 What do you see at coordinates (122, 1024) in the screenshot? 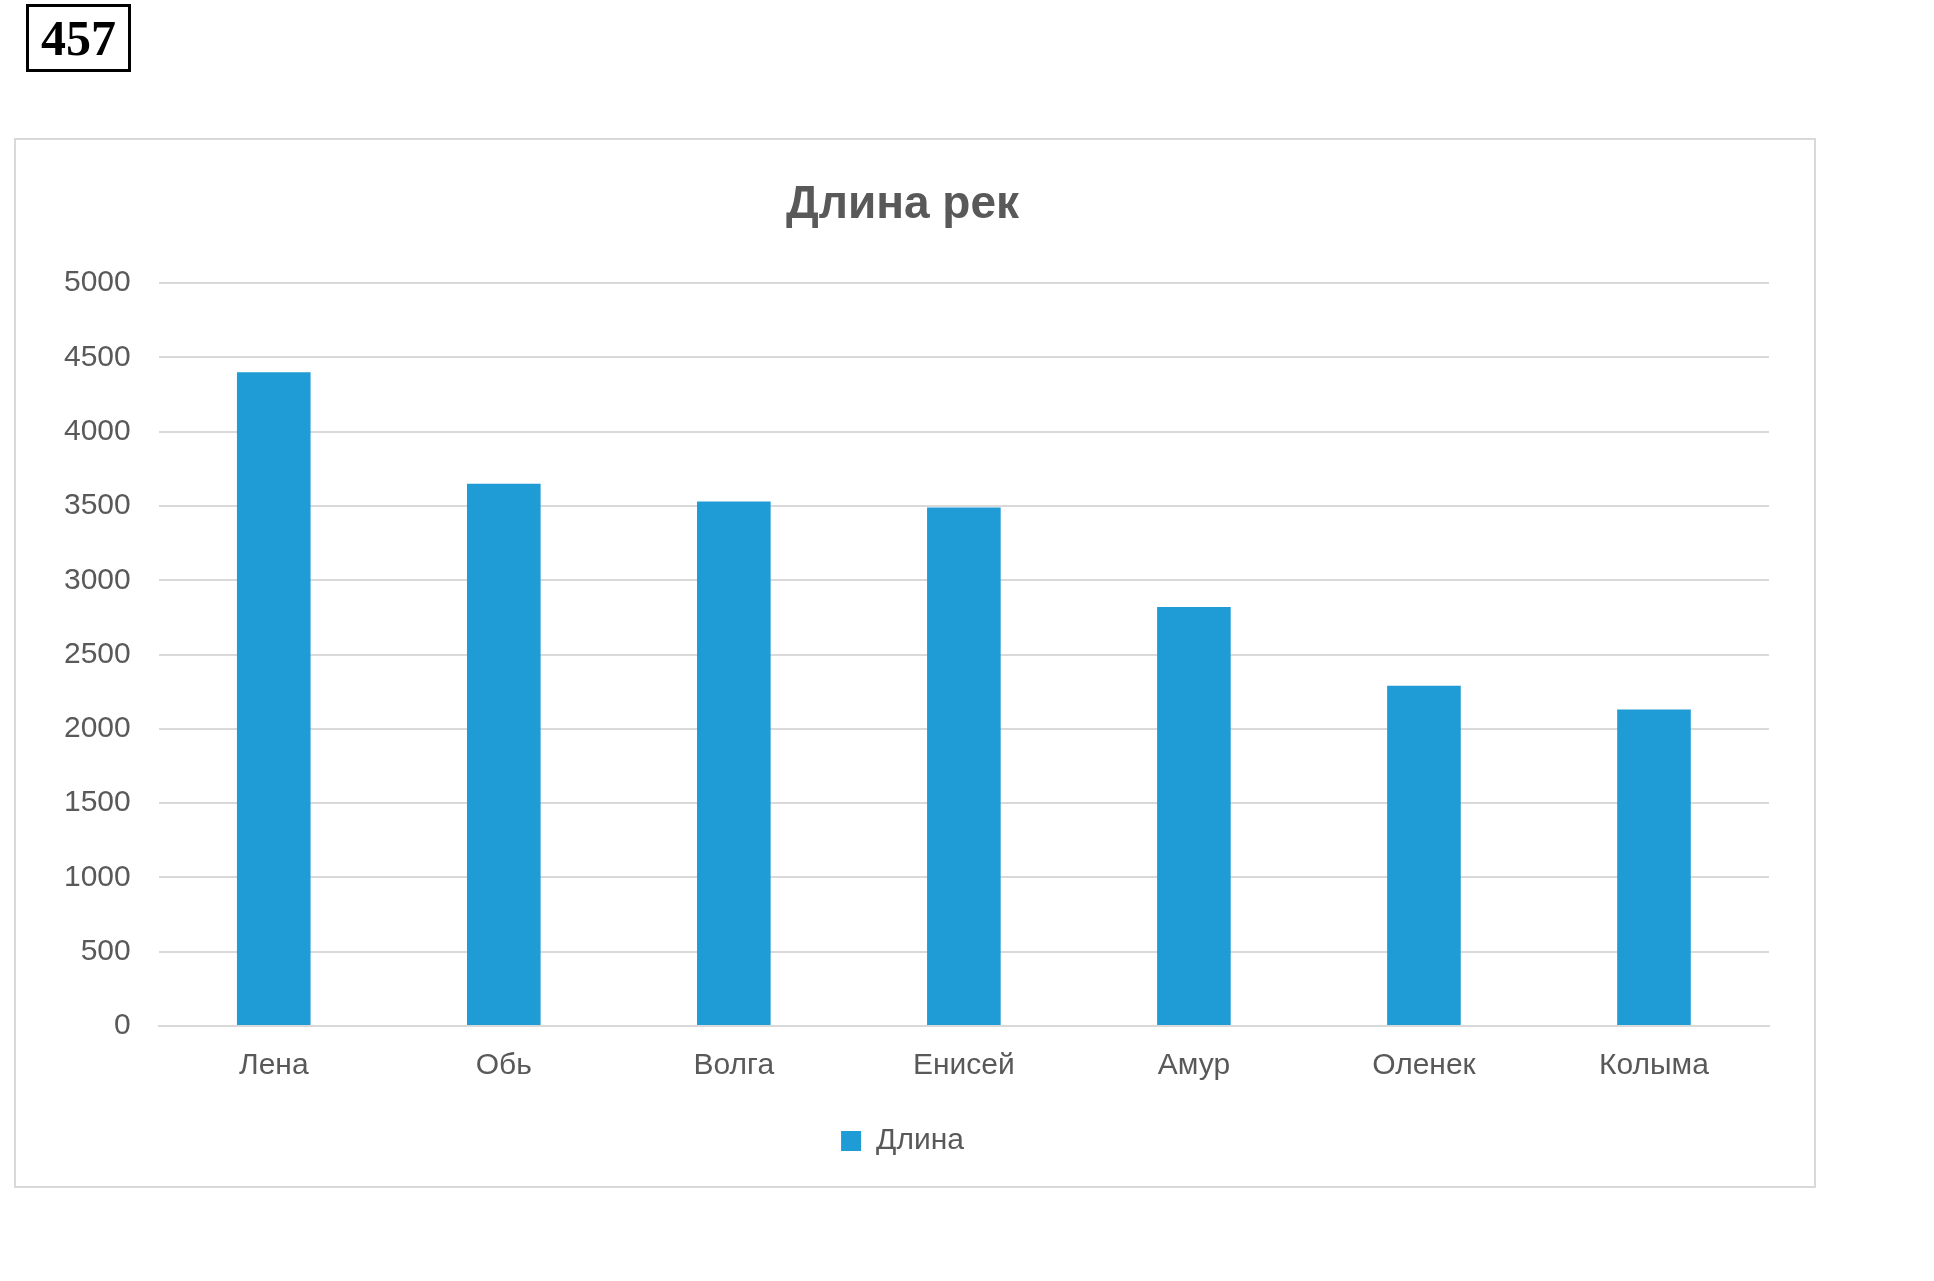
I see `y-tick-label: 0` at bounding box center [122, 1024].